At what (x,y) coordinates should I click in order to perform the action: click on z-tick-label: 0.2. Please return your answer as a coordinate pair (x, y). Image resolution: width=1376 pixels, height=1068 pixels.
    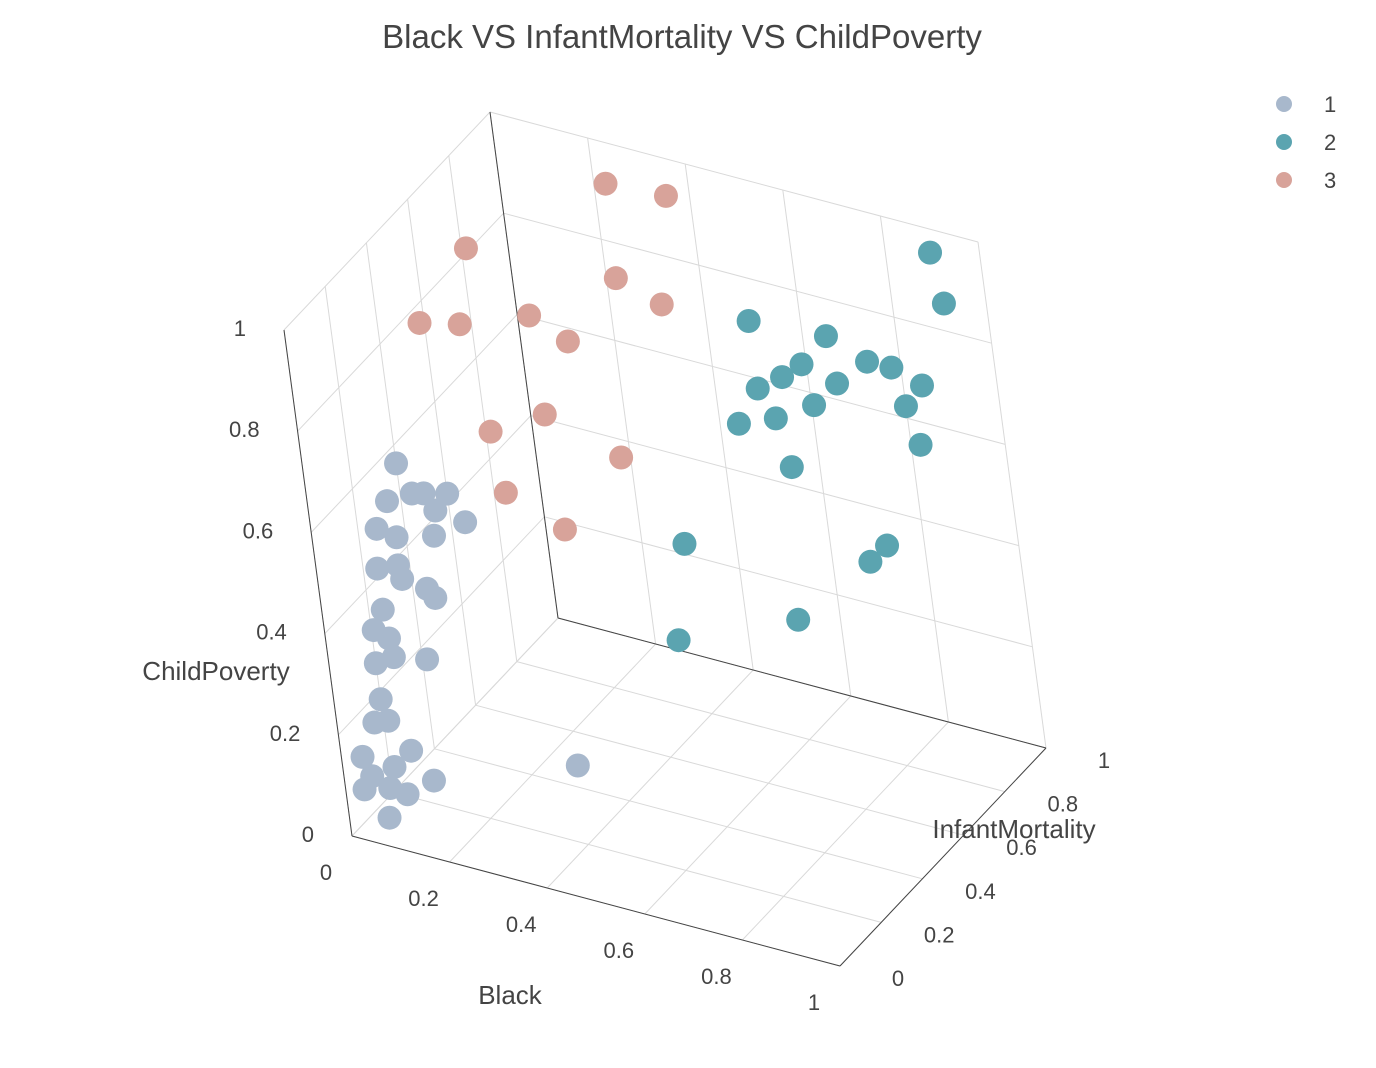
    Looking at the image, I should click on (285, 733).